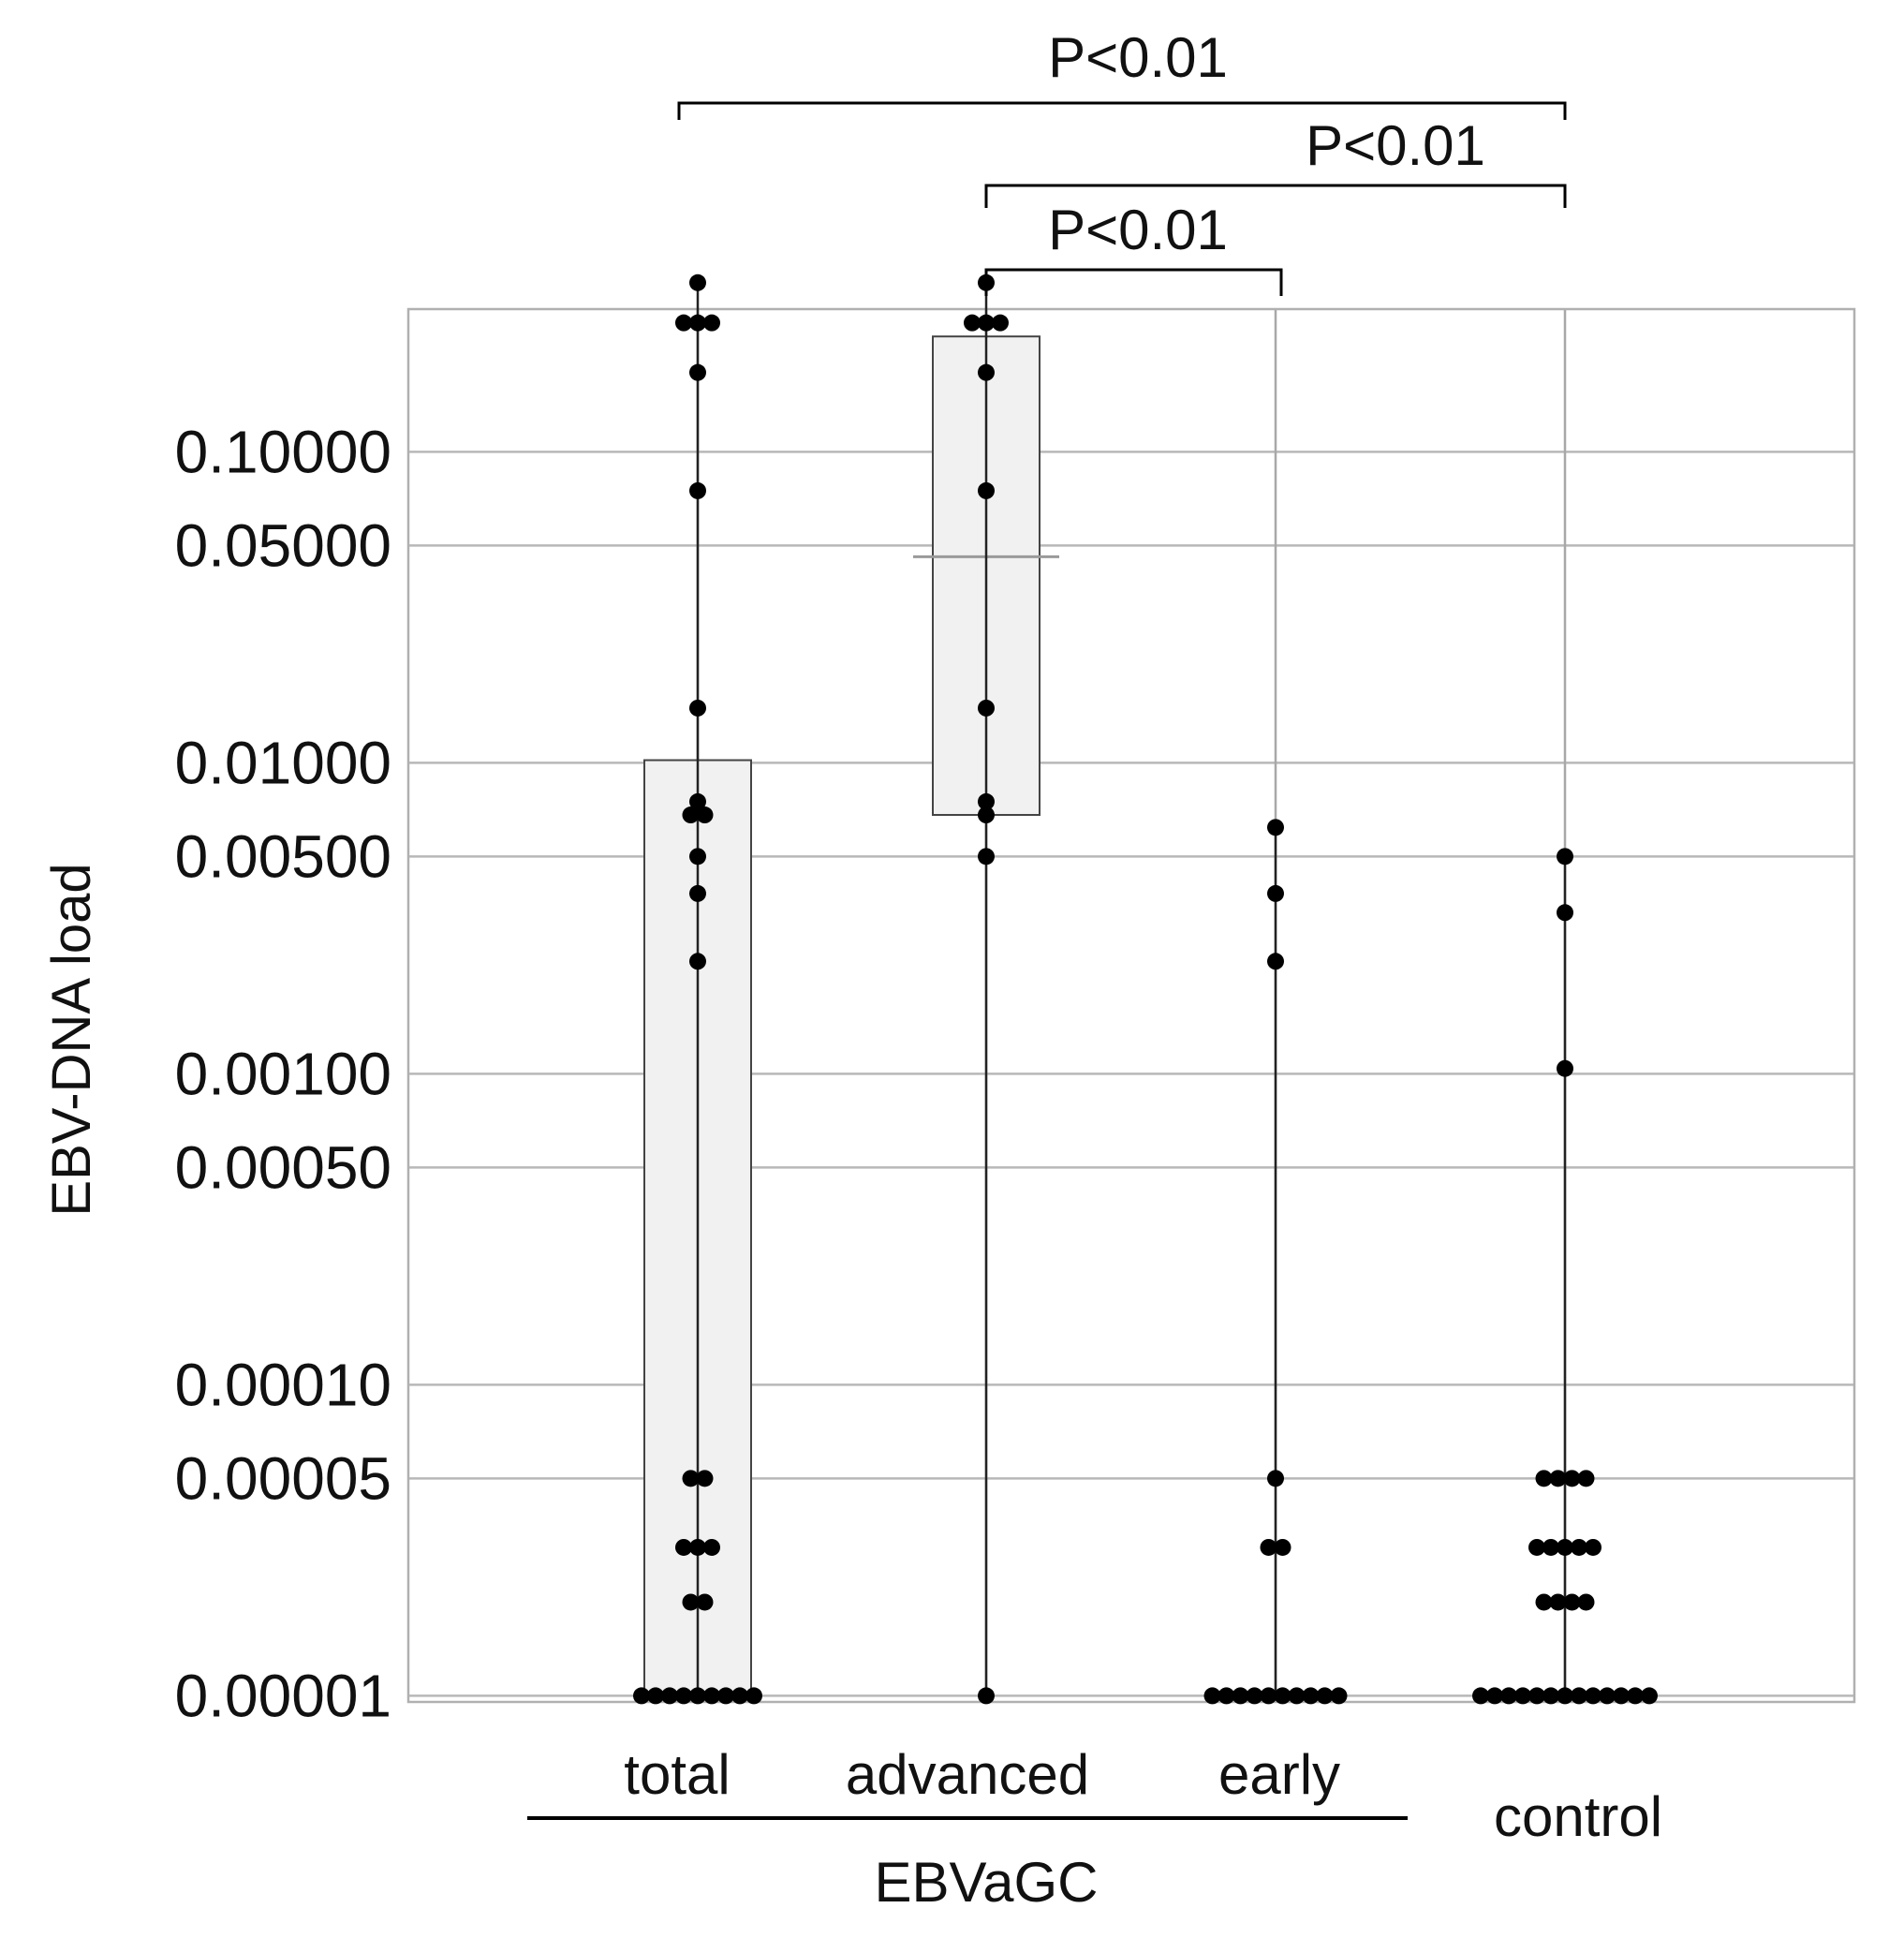 This screenshot has height=1938, width=1904. What do you see at coordinates (283, 545) in the screenshot?
I see `y-tick-label: 0.05000` at bounding box center [283, 545].